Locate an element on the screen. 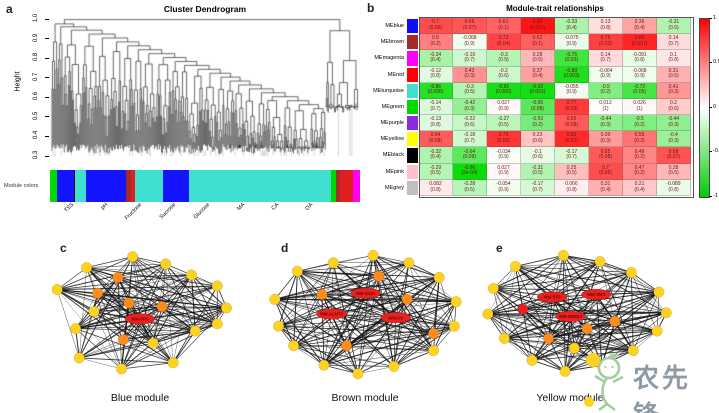 The image size is (719, 413). cell-p-value: (0.001) is located at coordinates (537, 92).